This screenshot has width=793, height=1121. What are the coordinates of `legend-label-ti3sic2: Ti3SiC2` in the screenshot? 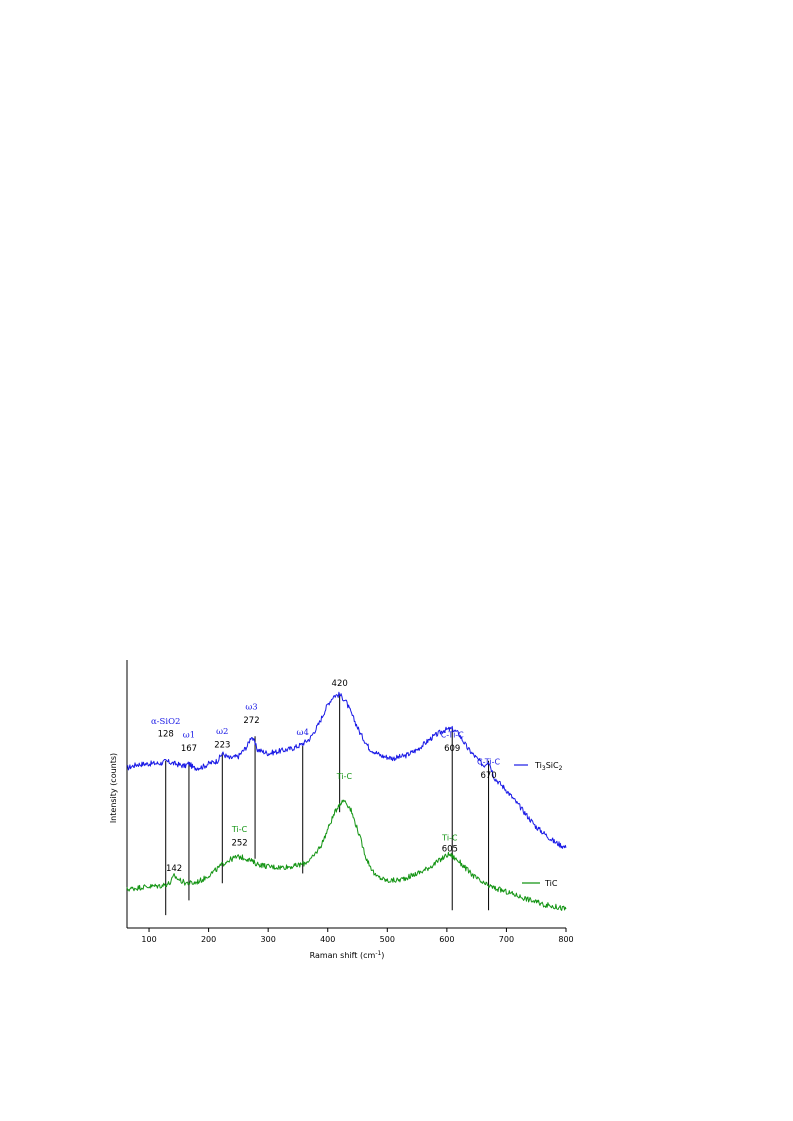 It's located at (548, 766).